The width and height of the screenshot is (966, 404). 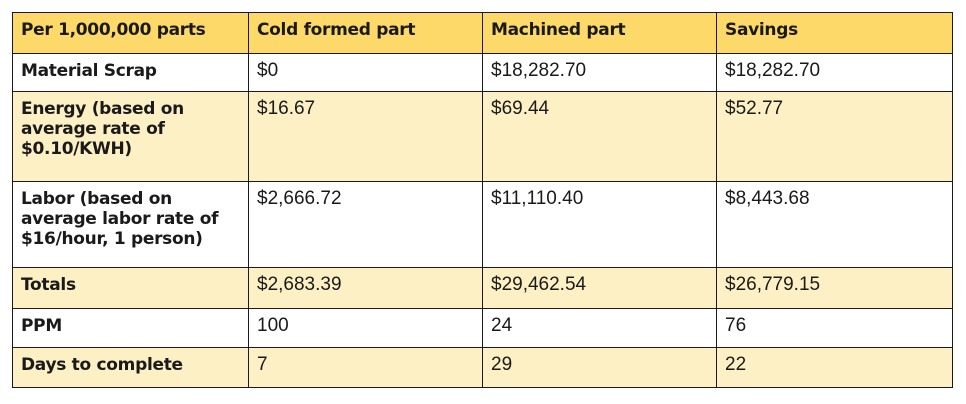 What do you see at coordinates (365, 72) in the screenshot?
I see `cold-formed-value: $0` at bounding box center [365, 72].